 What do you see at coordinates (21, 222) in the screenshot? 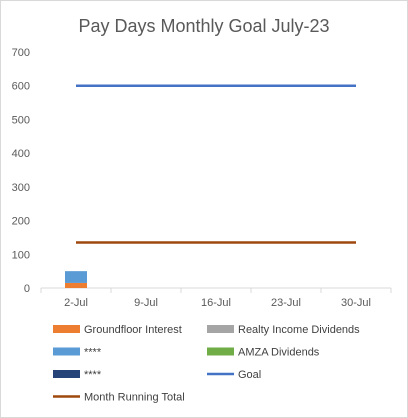
I see `y-tick-label: 200` at bounding box center [21, 222].